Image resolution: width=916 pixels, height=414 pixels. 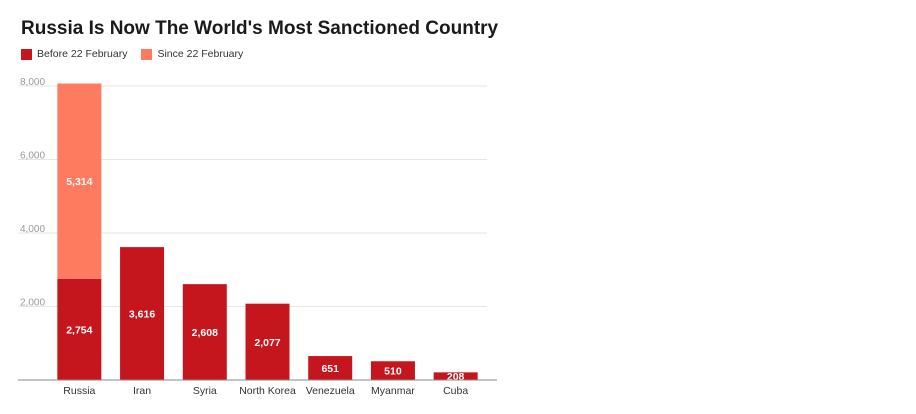 I want to click on x-tick-label: Iran, so click(x=142, y=391).